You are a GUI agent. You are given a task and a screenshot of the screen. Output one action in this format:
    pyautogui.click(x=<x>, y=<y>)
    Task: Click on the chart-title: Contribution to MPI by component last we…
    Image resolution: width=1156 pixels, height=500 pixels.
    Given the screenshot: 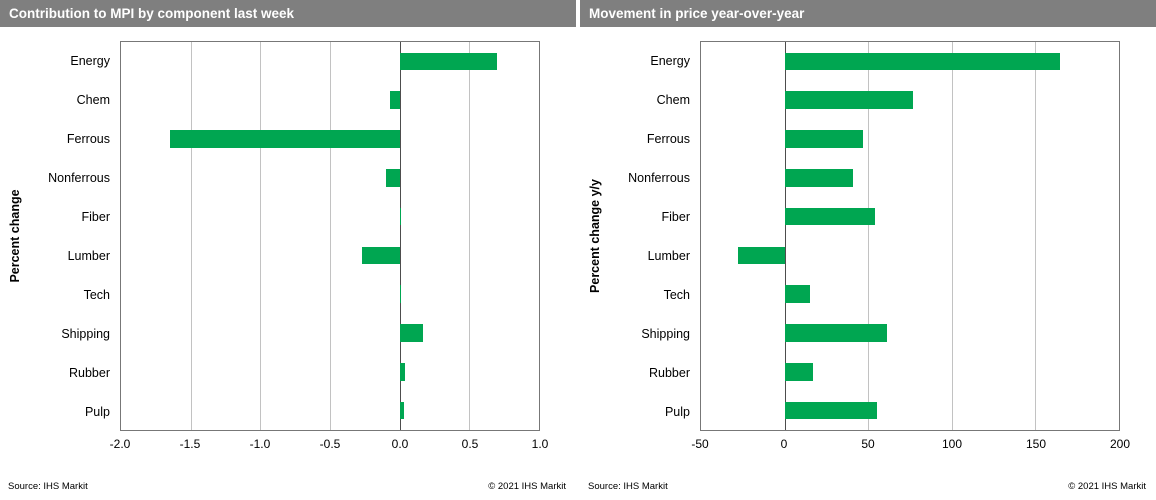 What is the action you would take?
    pyautogui.click(x=288, y=13)
    